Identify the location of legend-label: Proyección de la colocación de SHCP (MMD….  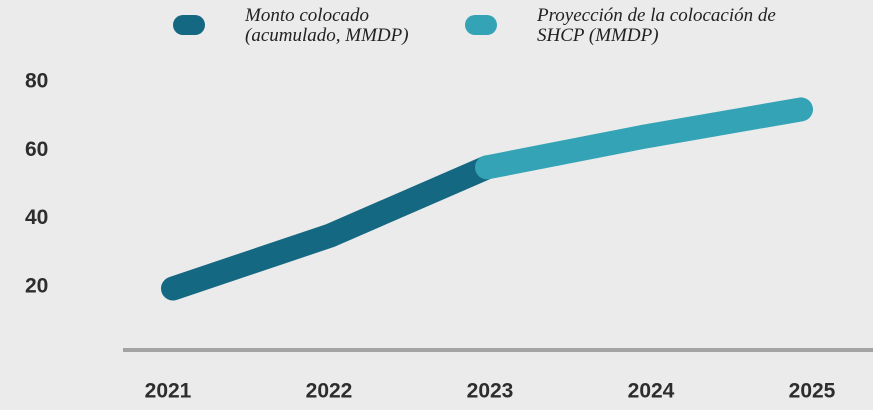
(656, 25).